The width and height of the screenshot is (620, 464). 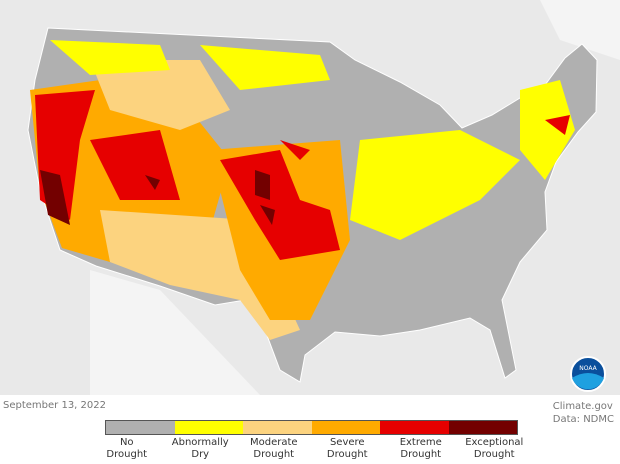 I want to click on legend-swatch-d2, so click(x=345, y=427).